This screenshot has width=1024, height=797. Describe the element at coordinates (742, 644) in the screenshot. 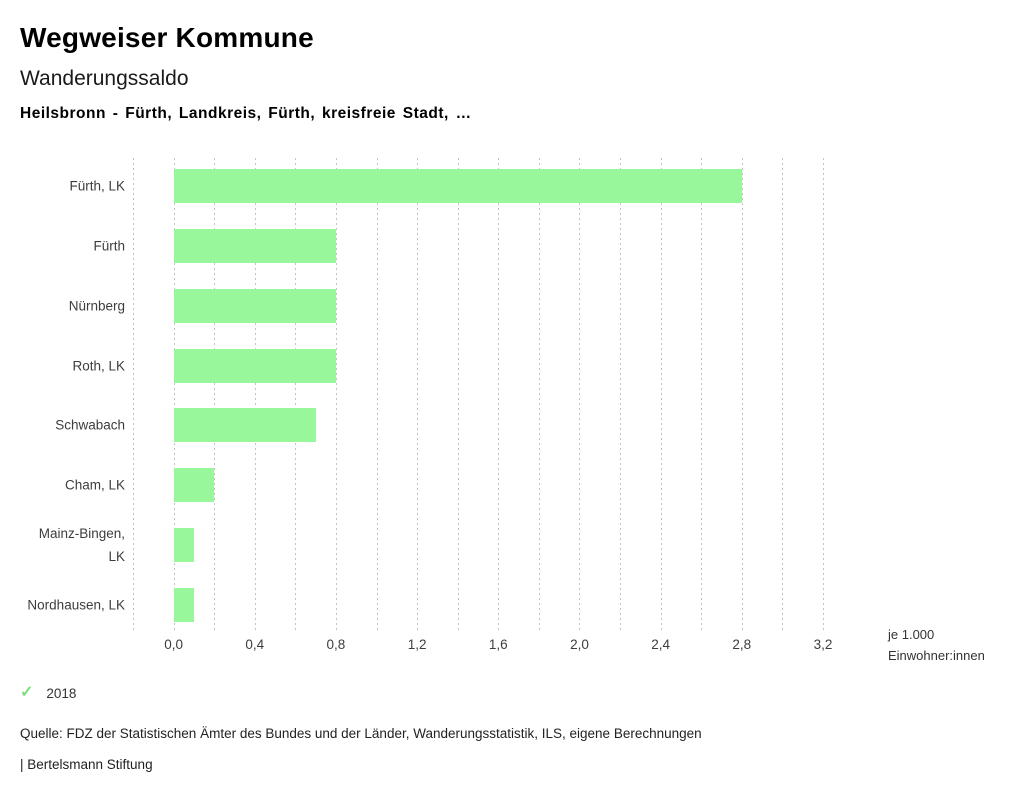

I see `x-tick-label: 2,8` at that location.